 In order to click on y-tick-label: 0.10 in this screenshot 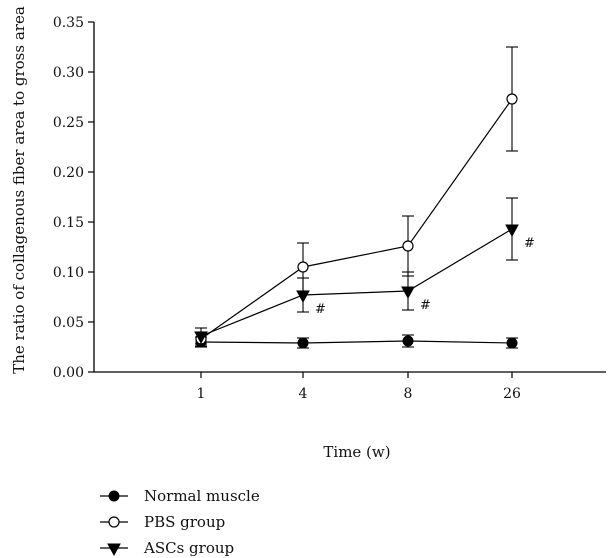, I will do `click(68, 273)`.